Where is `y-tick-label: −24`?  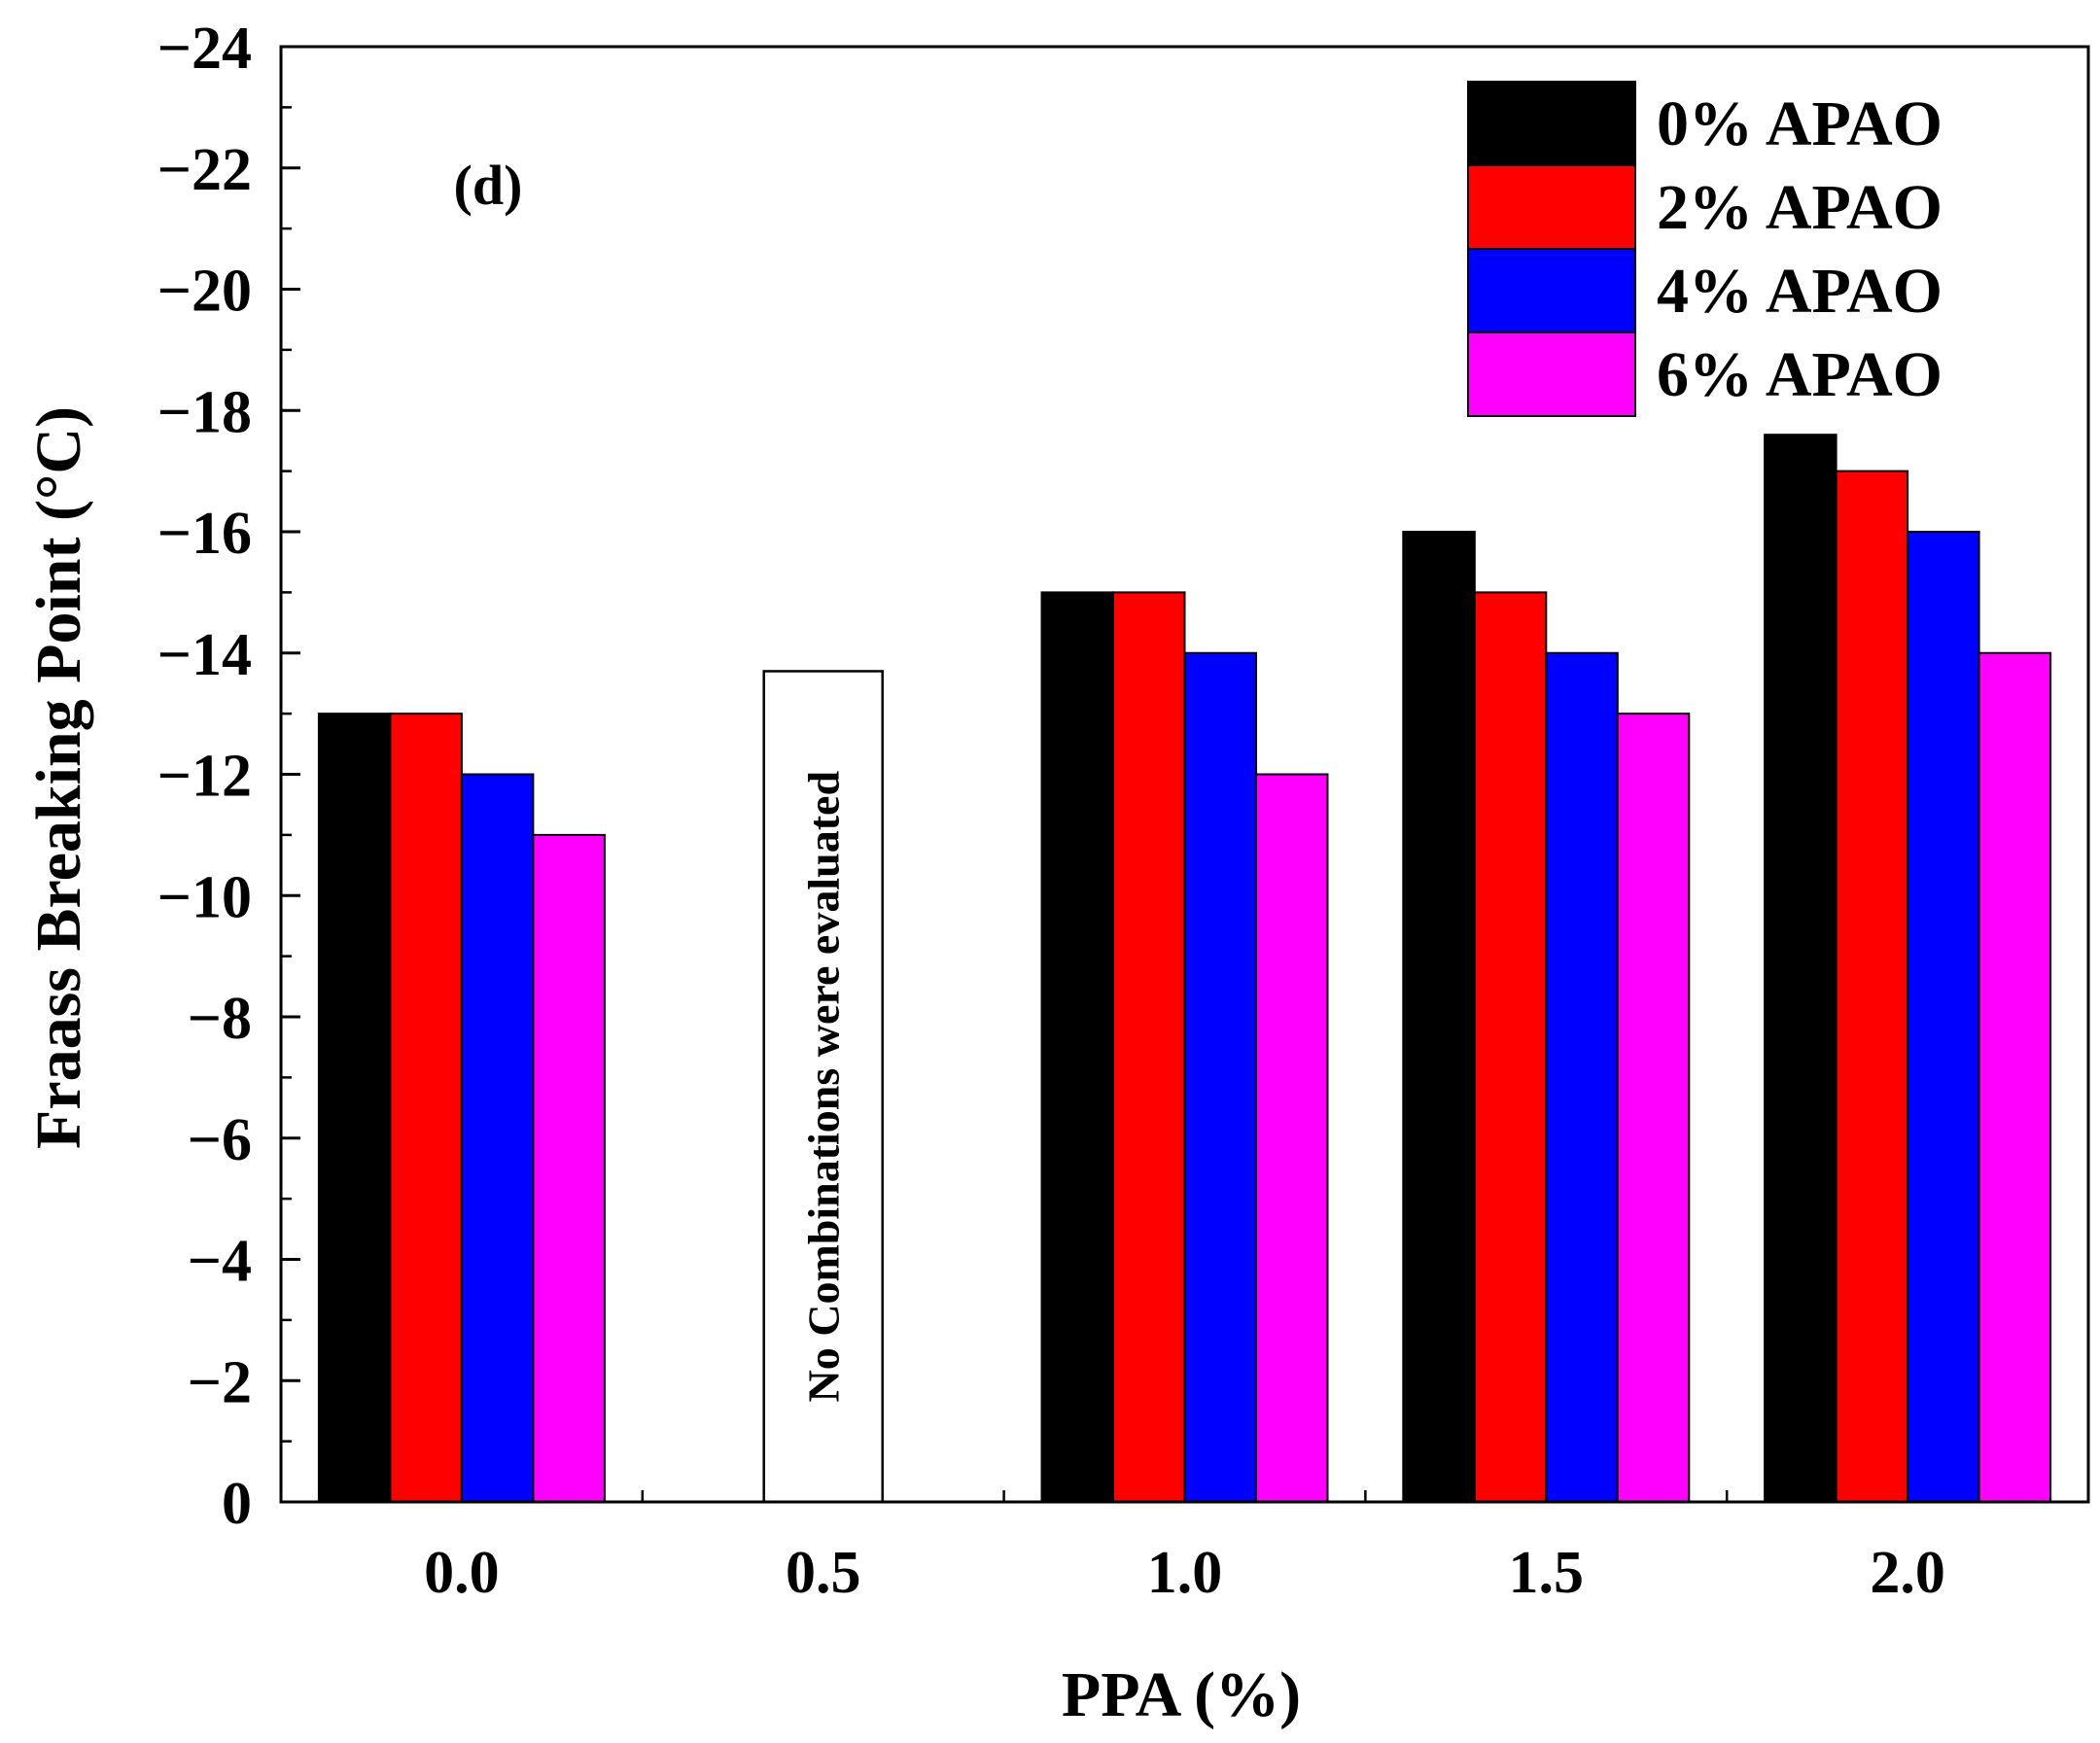
y-tick-label: −24 is located at coordinates (205, 49).